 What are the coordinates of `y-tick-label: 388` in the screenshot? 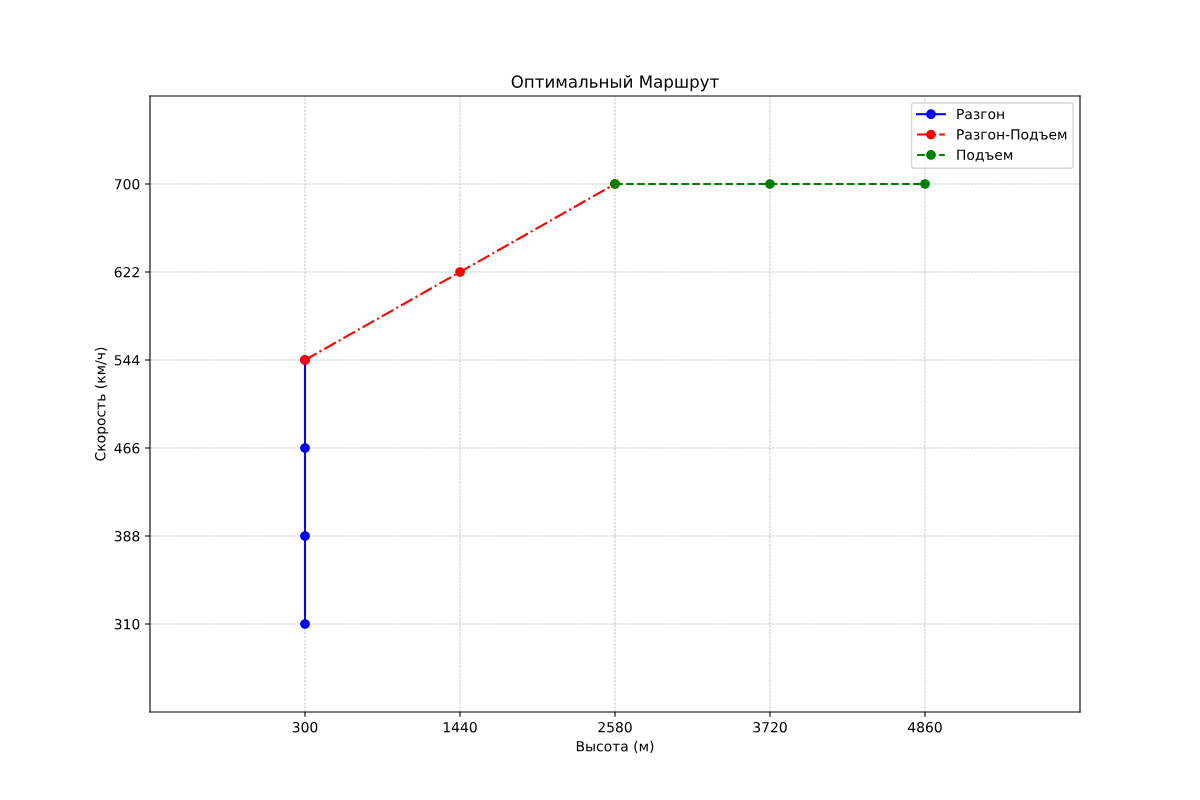 It's located at (127, 536).